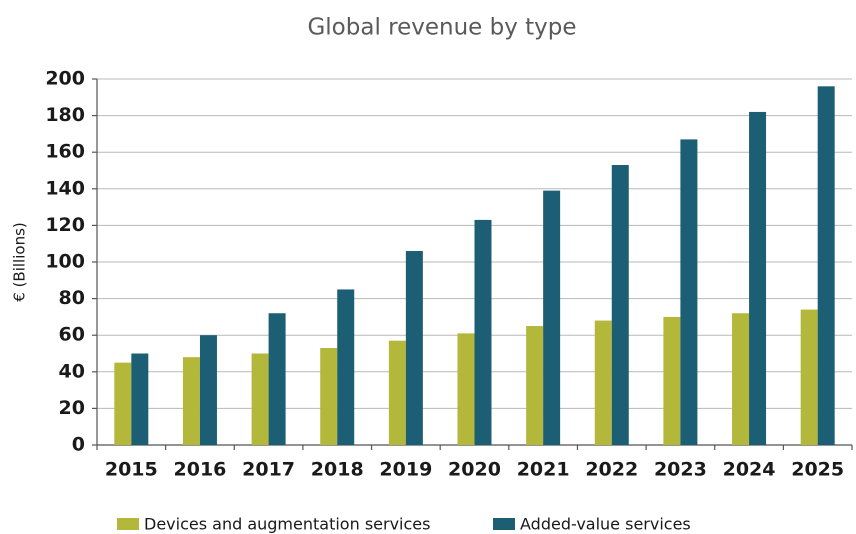  I want to click on chart-title: Global revenue by type, so click(441, 28).